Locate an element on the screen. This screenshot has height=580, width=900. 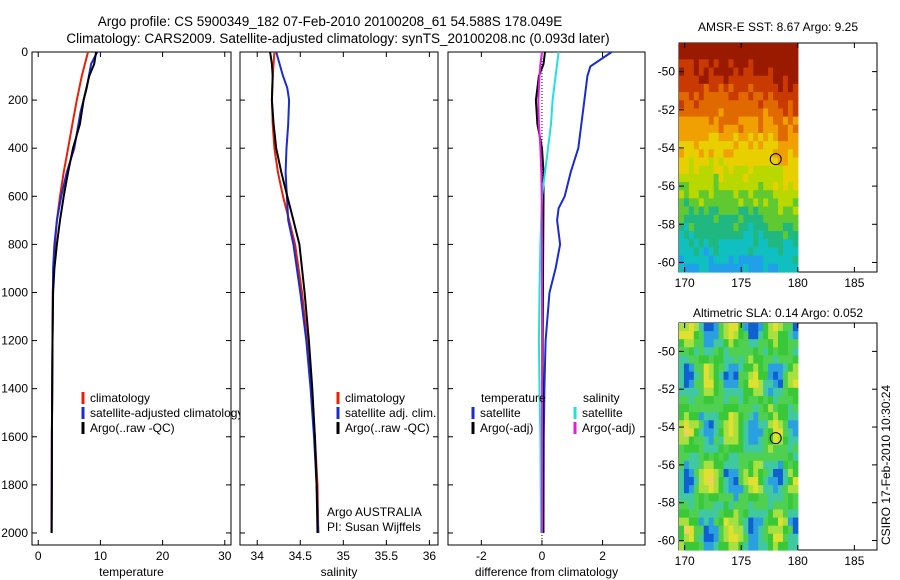
sla-map-xtick-label: 175 is located at coordinates (741, 561).